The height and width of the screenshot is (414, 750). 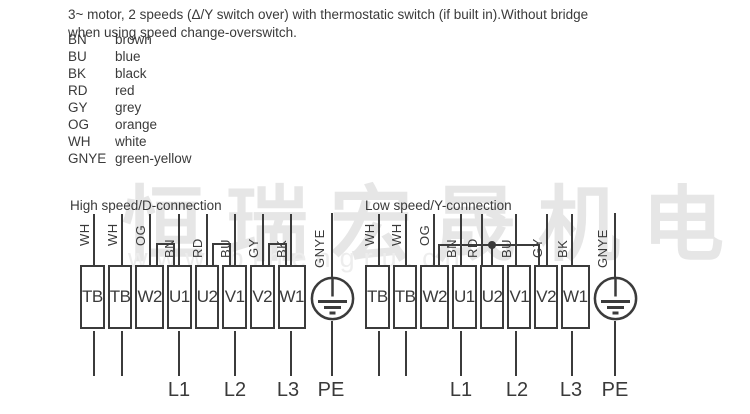 I want to click on terminal-block-low: TB TB W2 U1 U2 V1 V2 W1, so click(x=477, y=297).